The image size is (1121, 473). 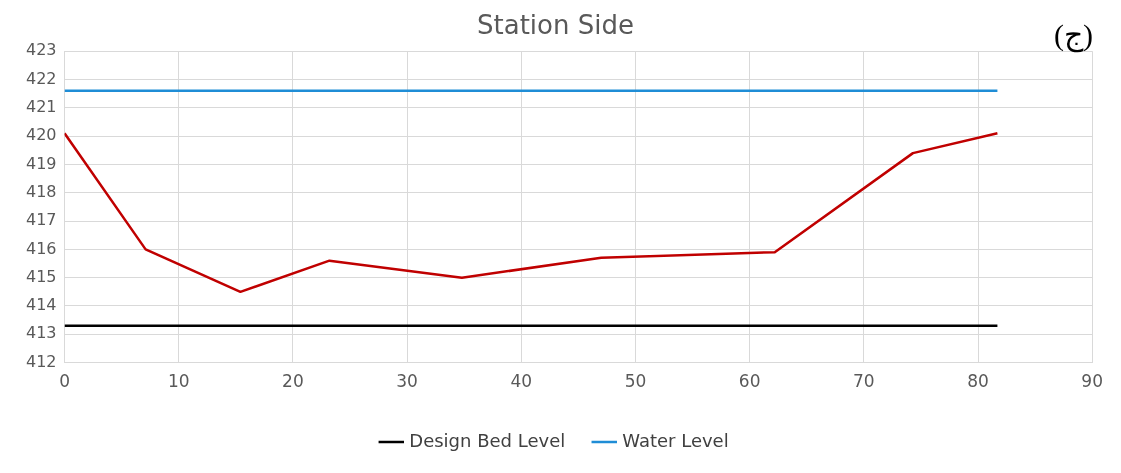 What do you see at coordinates (1092, 381) in the screenshot?
I see `x-tick-label: 90` at bounding box center [1092, 381].